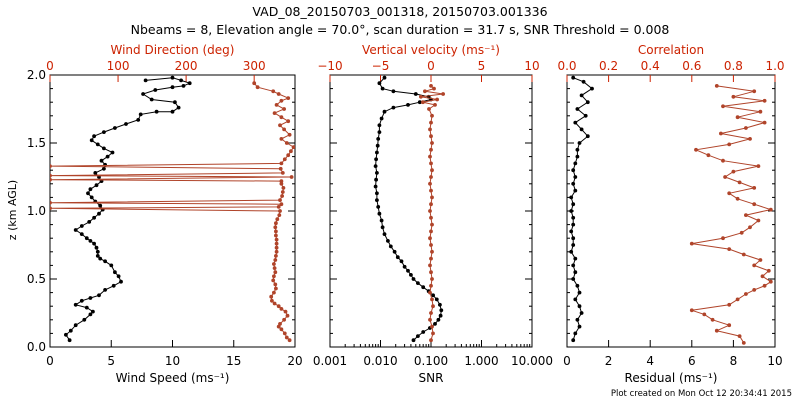 The image size is (800, 400). Describe the element at coordinates (731, 214) in the screenshot. I see `series-correlation` at that location.